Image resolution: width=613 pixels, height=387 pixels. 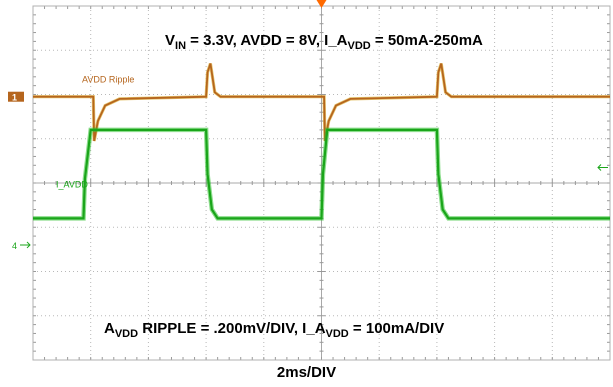 I want to click on channel-1-marker, so click(x=16, y=96).